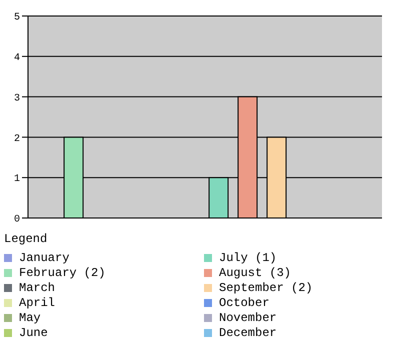 This screenshot has height=350, width=400. I want to click on y-tick-label: 0, so click(17, 220).